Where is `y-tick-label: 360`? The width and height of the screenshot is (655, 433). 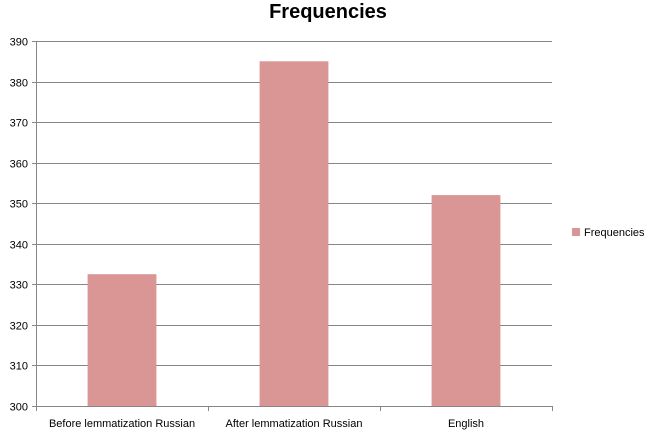 y-tick-label: 360 is located at coordinates (19, 165).